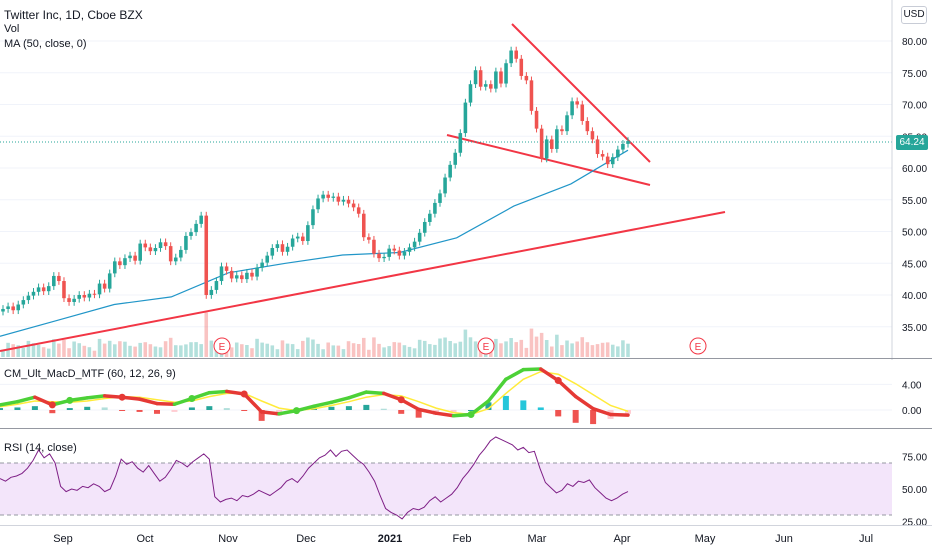 The width and height of the screenshot is (932, 550). I want to click on wedge-upper-trendline, so click(581, 93).